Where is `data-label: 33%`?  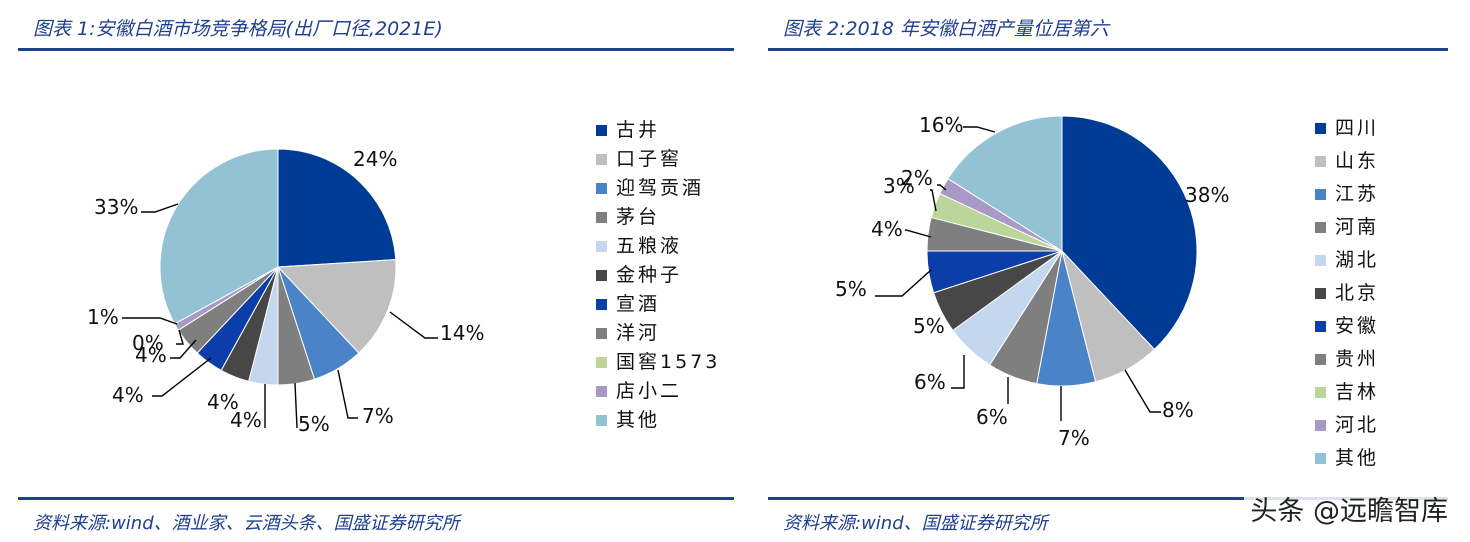
data-label: 33% is located at coordinates (116, 207).